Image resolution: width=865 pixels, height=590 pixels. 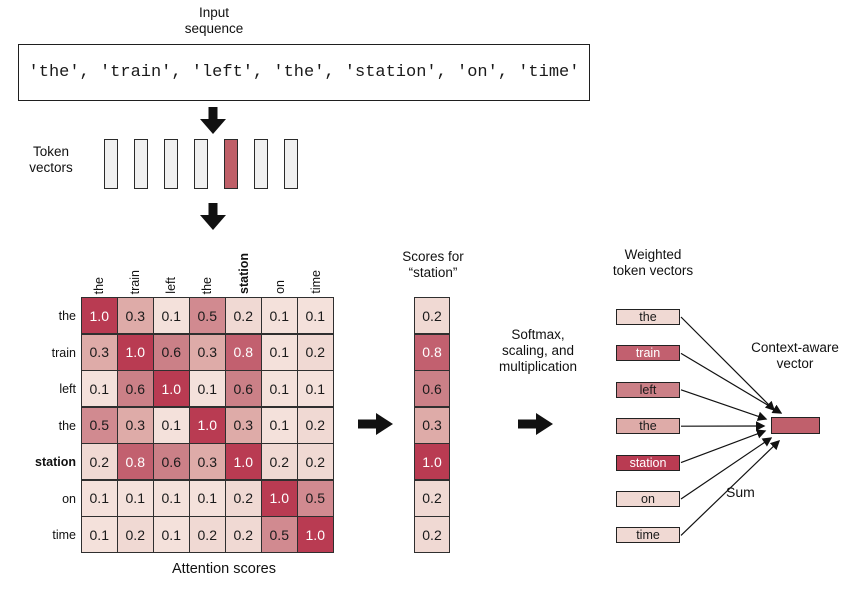 What do you see at coordinates (315, 282) in the screenshot?
I see `matrix-col-label: time` at bounding box center [315, 282].